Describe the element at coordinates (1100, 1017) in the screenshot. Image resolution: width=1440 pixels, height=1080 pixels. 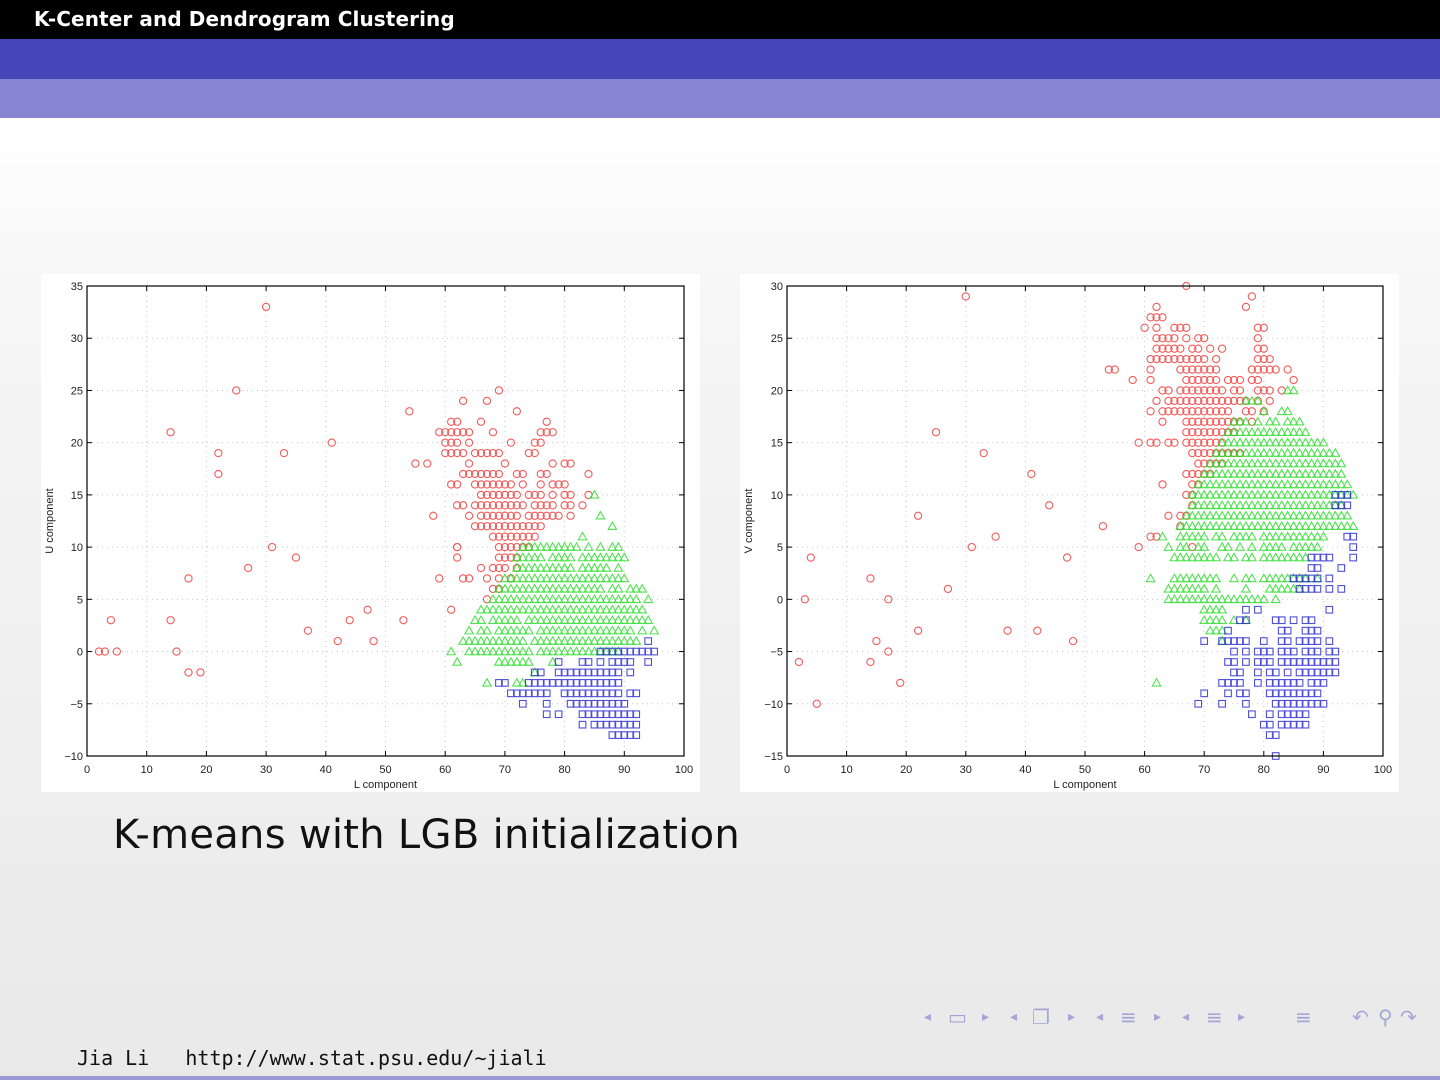
I see `prev-section-arrow-icon: ◂` at that location.